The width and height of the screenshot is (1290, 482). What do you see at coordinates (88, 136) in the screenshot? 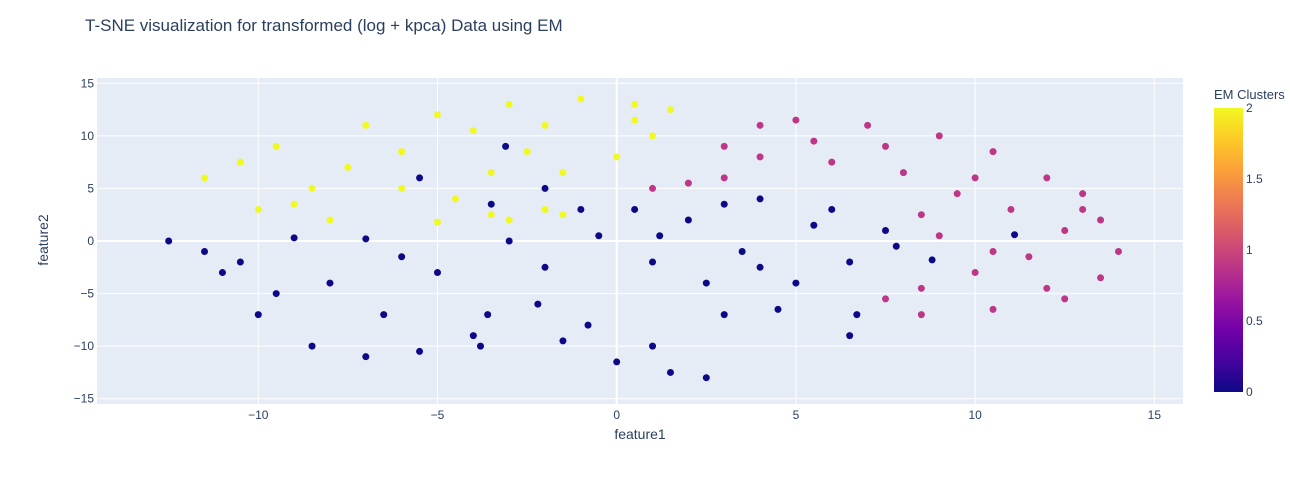
I see `y-tick-label: 10` at bounding box center [88, 136].